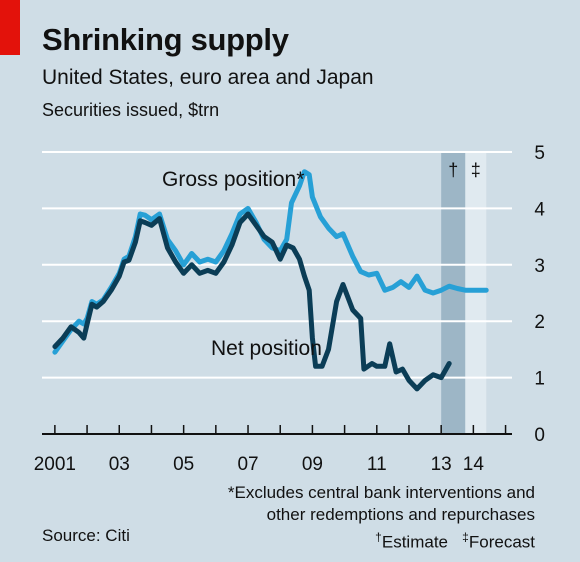  I want to click on x-tick-label: 09, so click(312, 464).